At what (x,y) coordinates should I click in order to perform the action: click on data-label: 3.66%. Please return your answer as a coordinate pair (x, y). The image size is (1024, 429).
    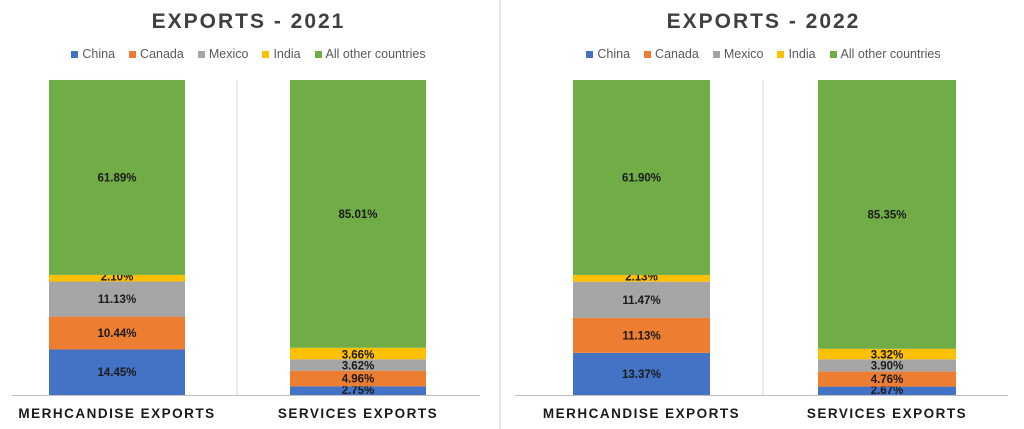
    Looking at the image, I should click on (358, 355).